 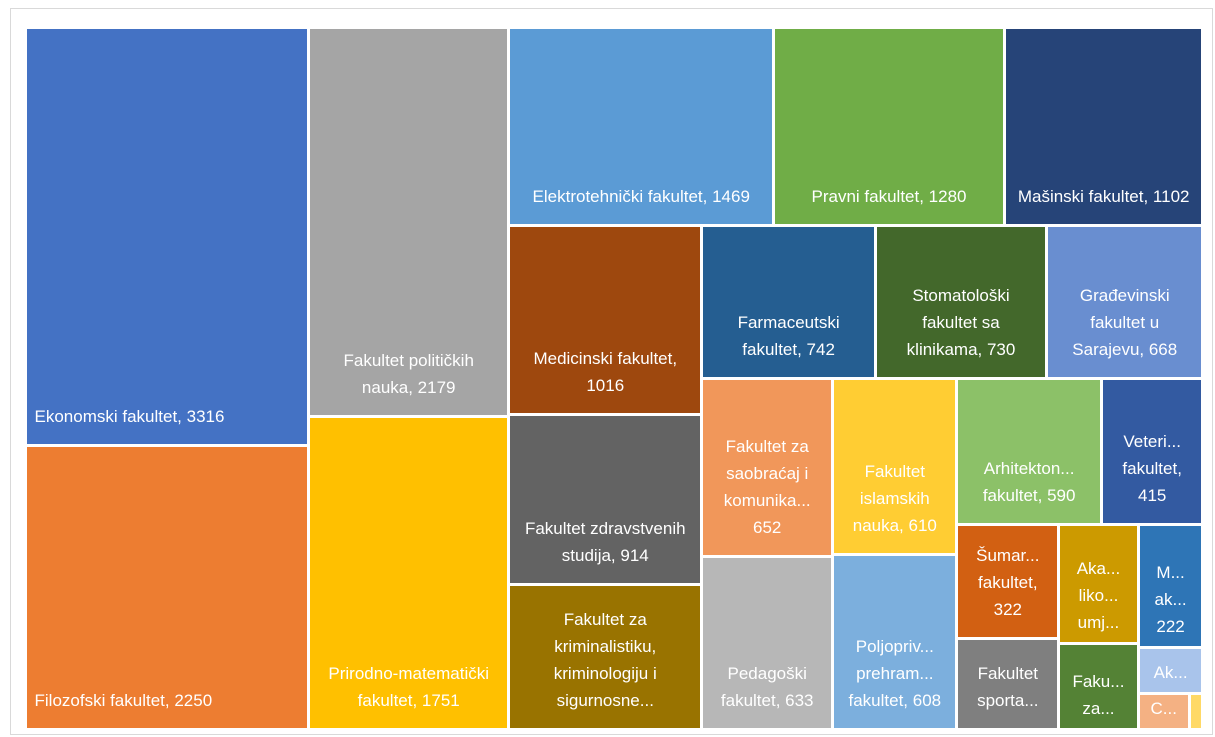 What do you see at coordinates (895, 674) in the screenshot?
I see `tile-label: Poljopriv... prehram... fakultet, 608` at bounding box center [895, 674].